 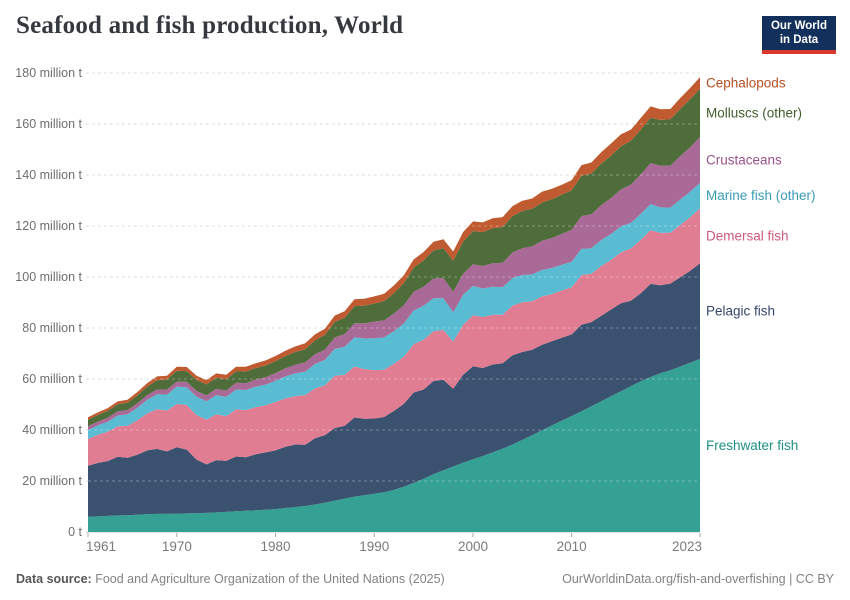 What do you see at coordinates (761, 195) in the screenshot?
I see `legend-label-marine-fish-other: Marine fish (other)` at bounding box center [761, 195].